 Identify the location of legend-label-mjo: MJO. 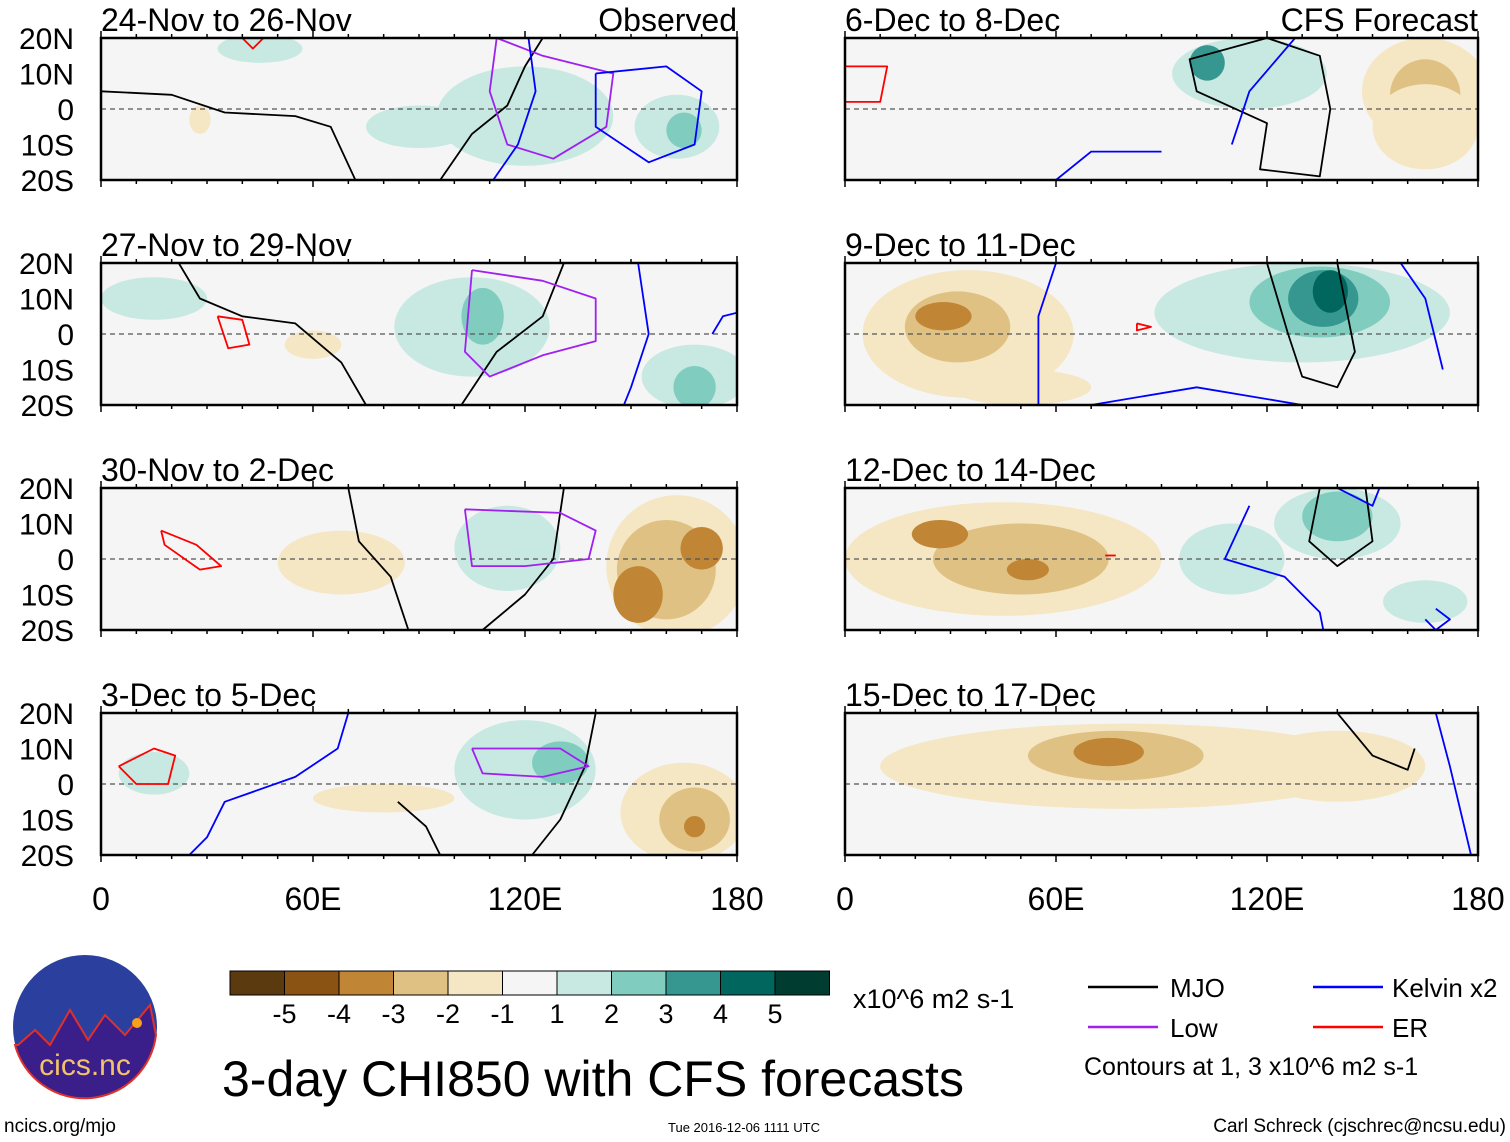
(1197, 988).